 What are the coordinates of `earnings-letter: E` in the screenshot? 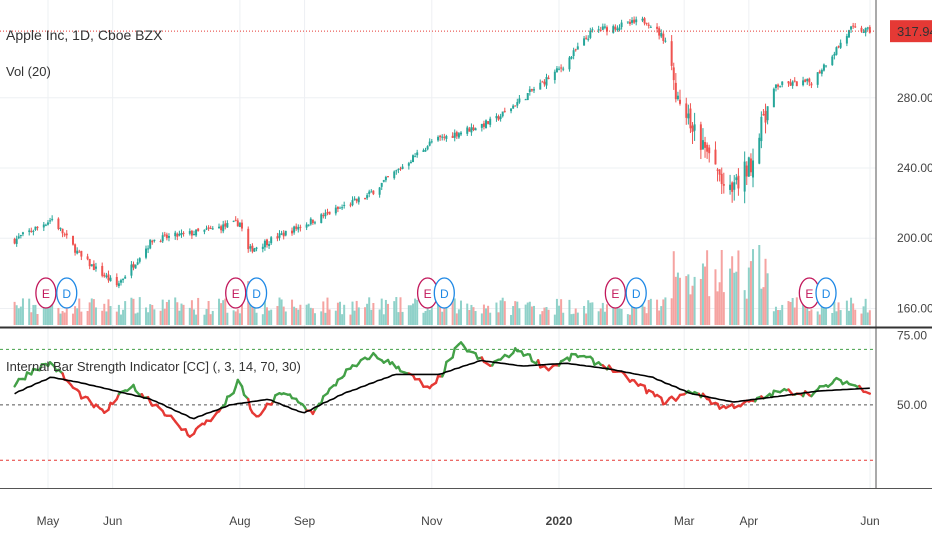 It's located at (46, 294).